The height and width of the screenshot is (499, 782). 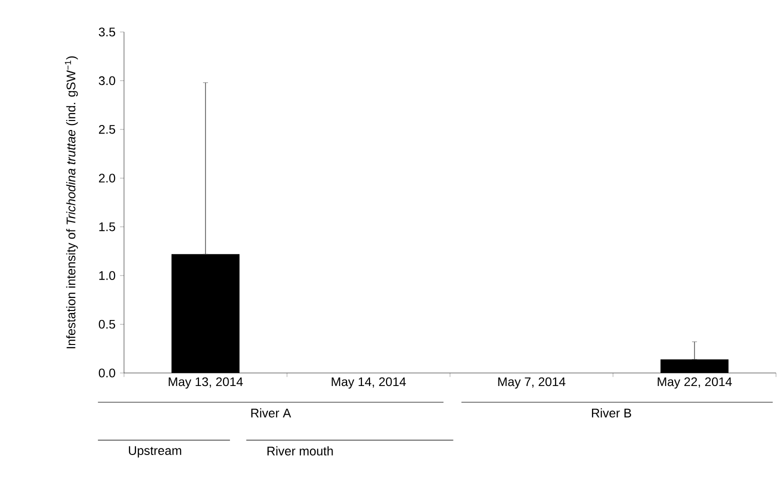 I want to click on text: River A, so click(x=271, y=413).